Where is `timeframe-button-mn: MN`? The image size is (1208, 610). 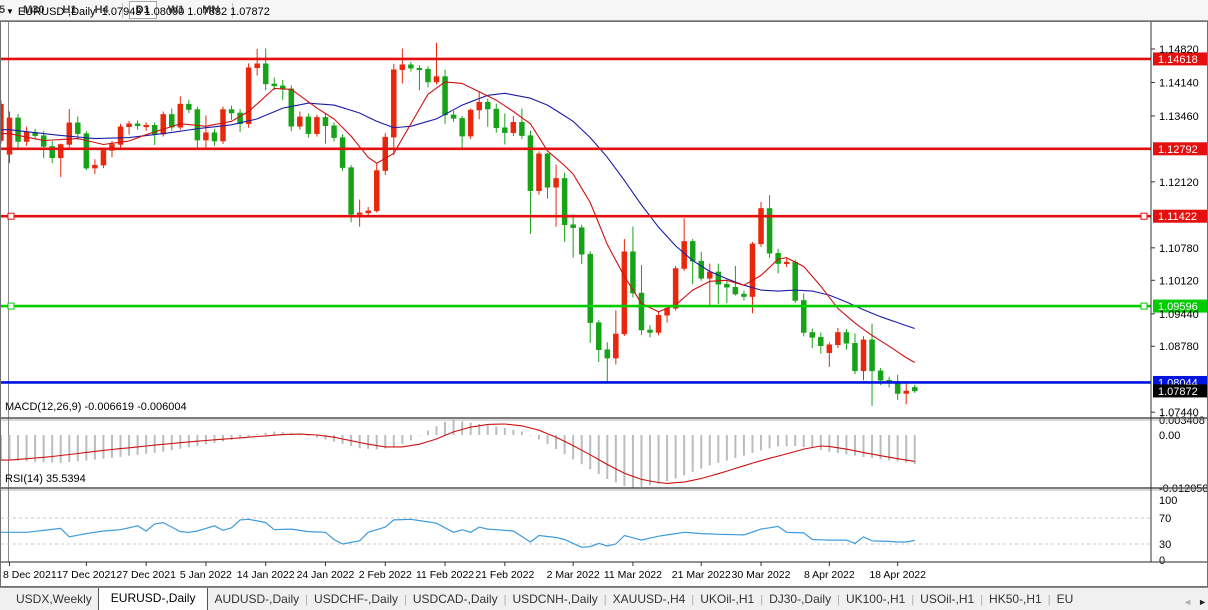
timeframe-button-mn: MN is located at coordinates (211, 10).